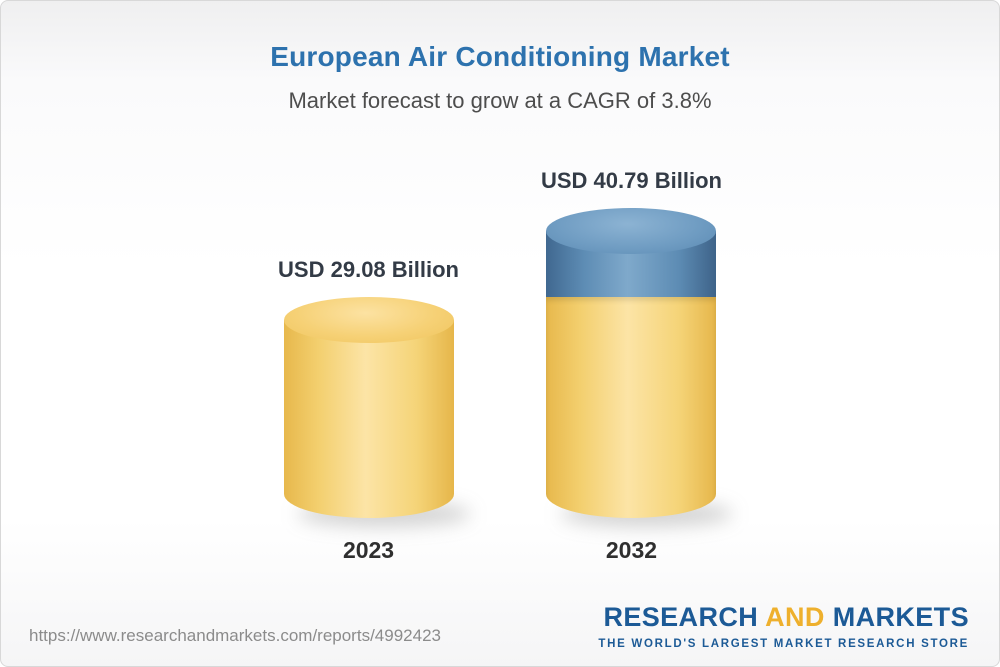 This screenshot has height=667, width=1000. Describe the element at coordinates (368, 419) in the screenshot. I see `cylinder-body-2023` at that location.